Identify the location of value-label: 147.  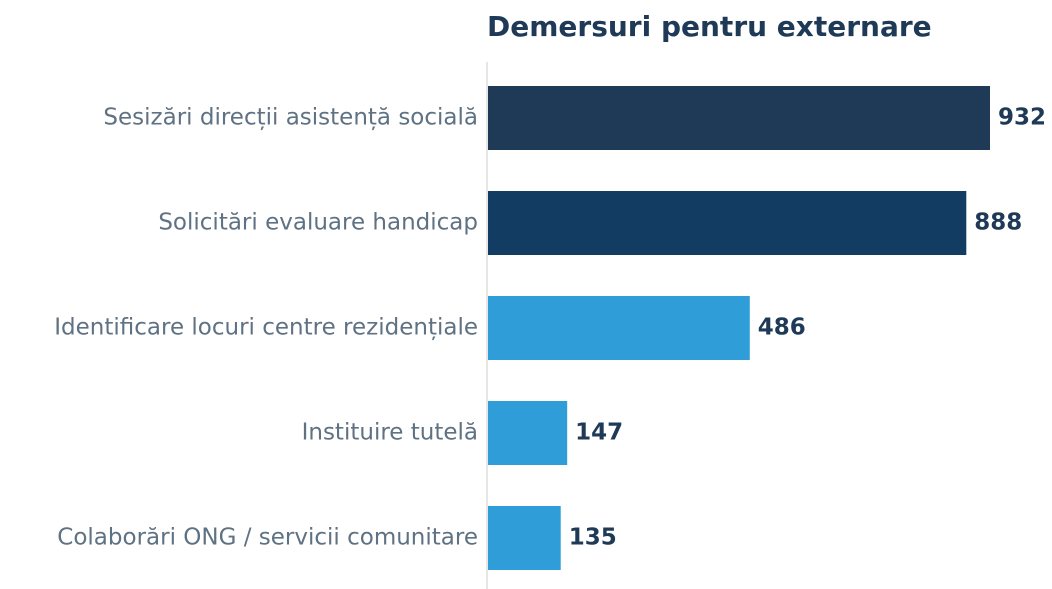
(599, 433).